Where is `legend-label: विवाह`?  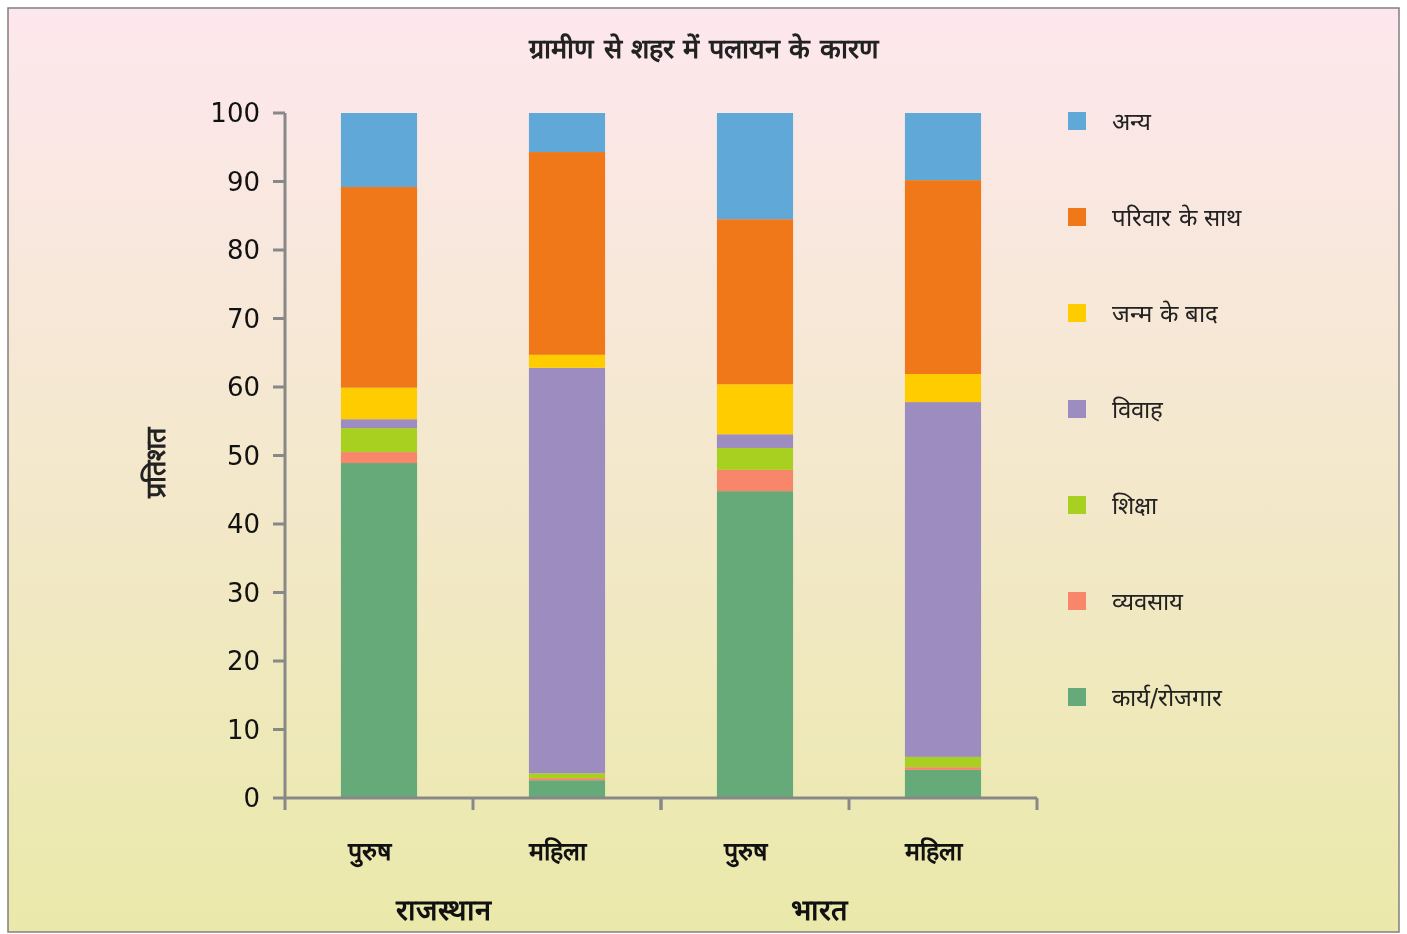 legend-label: विवाह is located at coordinates (1138, 410).